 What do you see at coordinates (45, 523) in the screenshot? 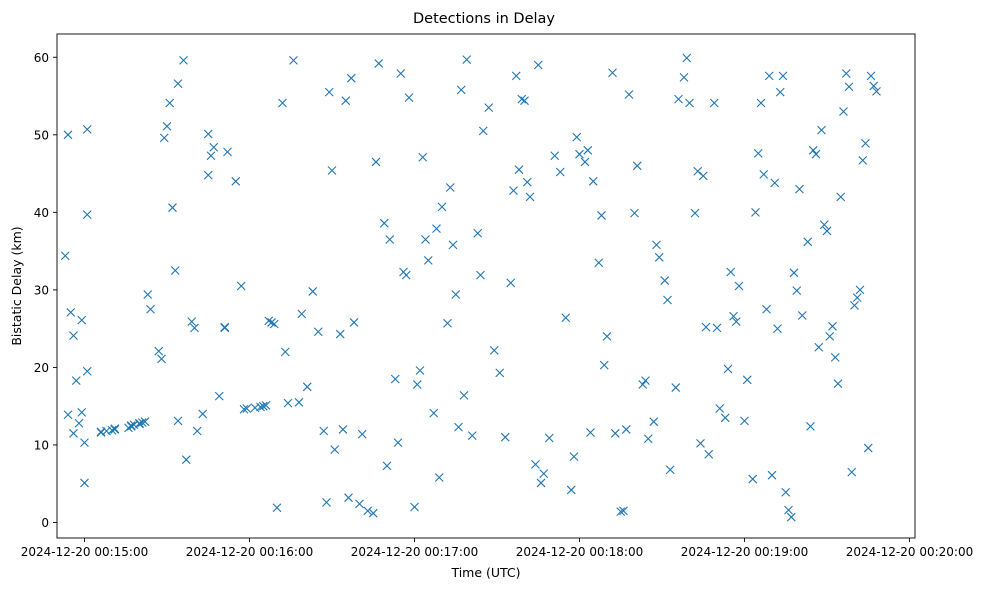
I see `y-tick-label: 0` at bounding box center [45, 523].